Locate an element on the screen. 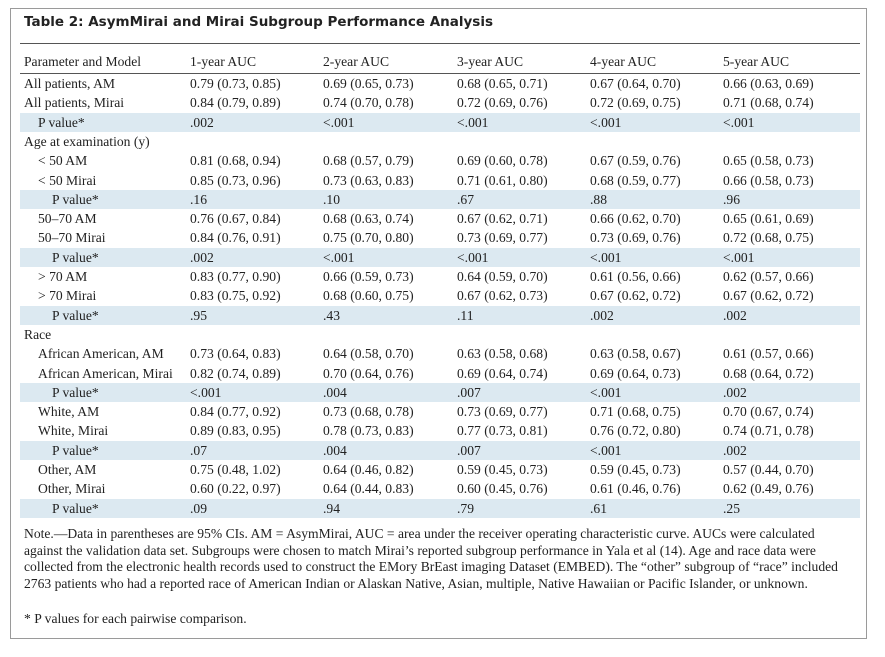  row-label: 50–70 Mirai is located at coordinates (72, 238).